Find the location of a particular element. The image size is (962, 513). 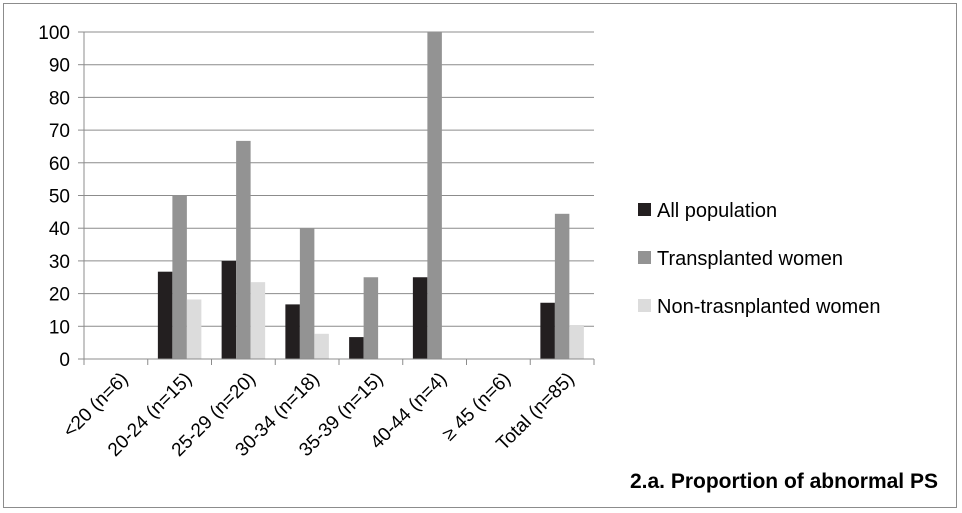

y-tick-labels: 0 10 20 30 40 50 60 70 80 90 100 is located at coordinates (54, 197).